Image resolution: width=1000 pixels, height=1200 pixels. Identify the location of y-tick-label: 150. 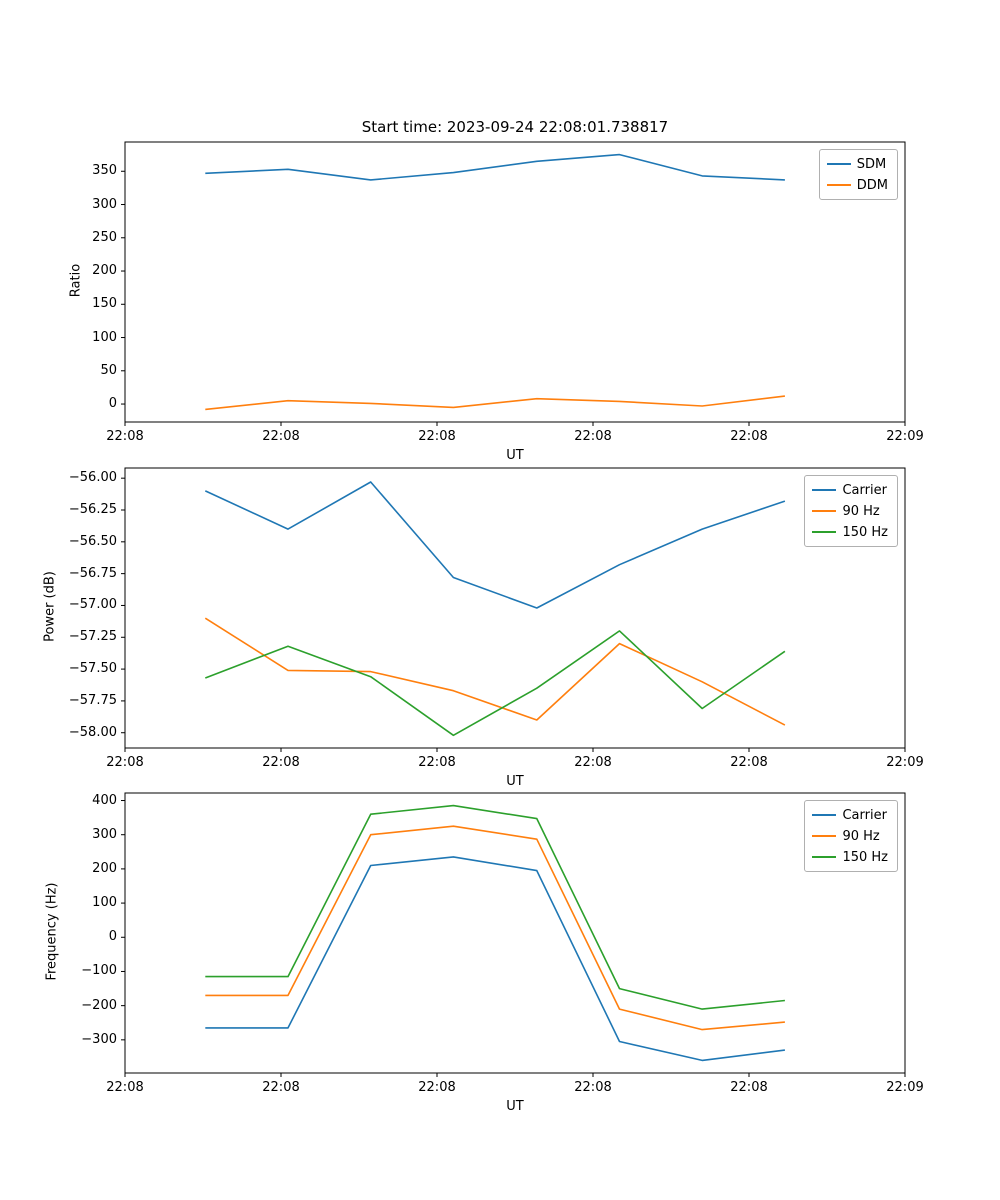
(104, 304).